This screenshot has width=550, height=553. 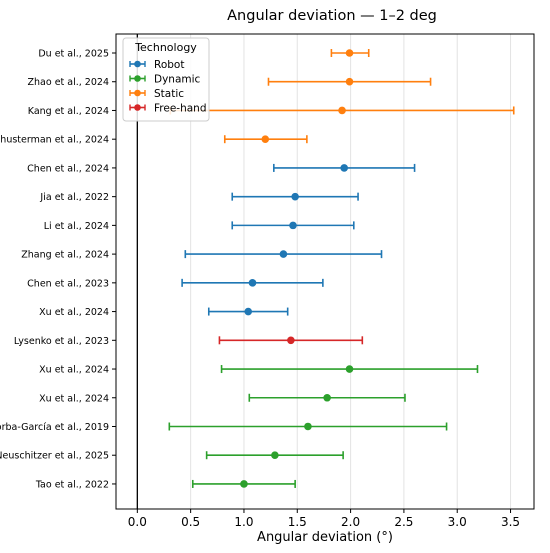 I want to click on x-tick-label: 1.0, so click(x=243, y=522).